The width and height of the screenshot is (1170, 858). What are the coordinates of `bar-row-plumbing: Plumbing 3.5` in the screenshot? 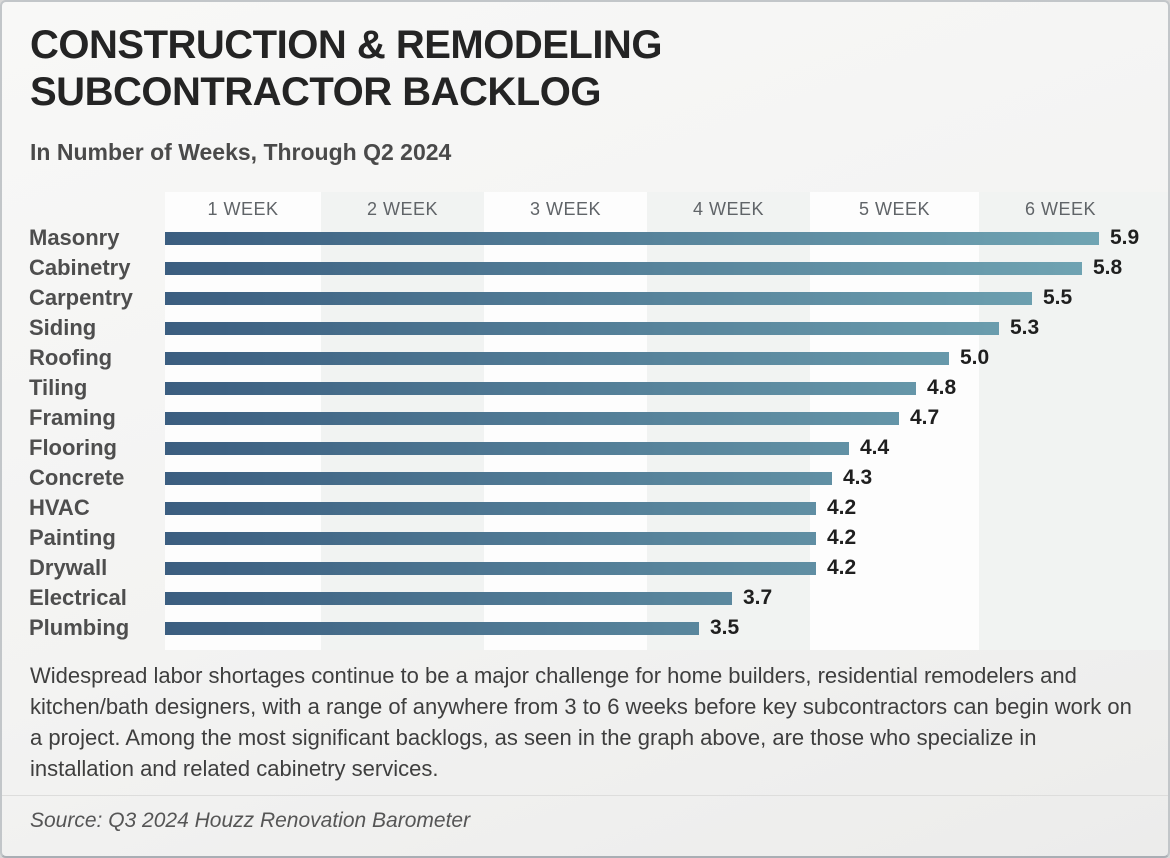 It's located at (585, 628).